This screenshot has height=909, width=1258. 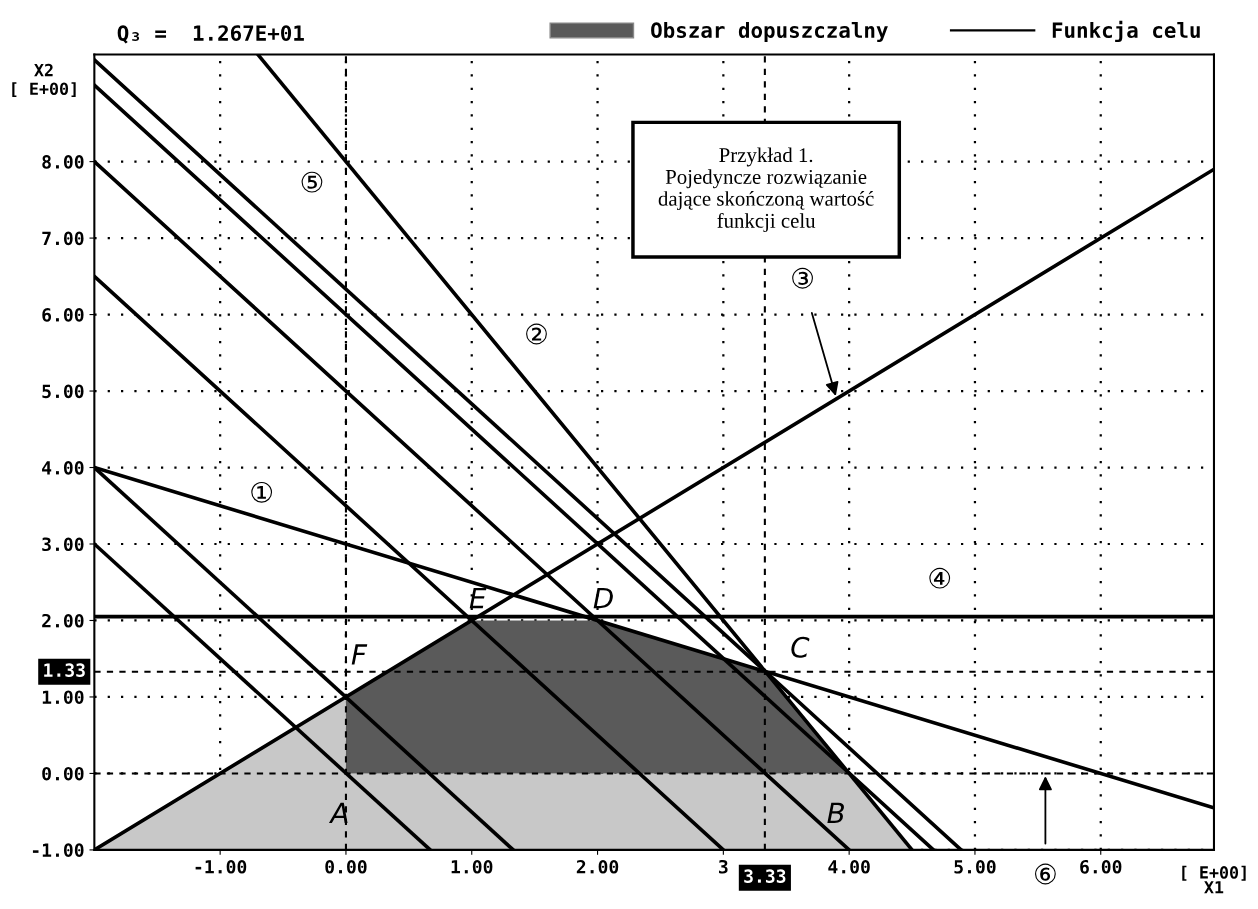 I want to click on annotation: E, so click(x=478, y=598).